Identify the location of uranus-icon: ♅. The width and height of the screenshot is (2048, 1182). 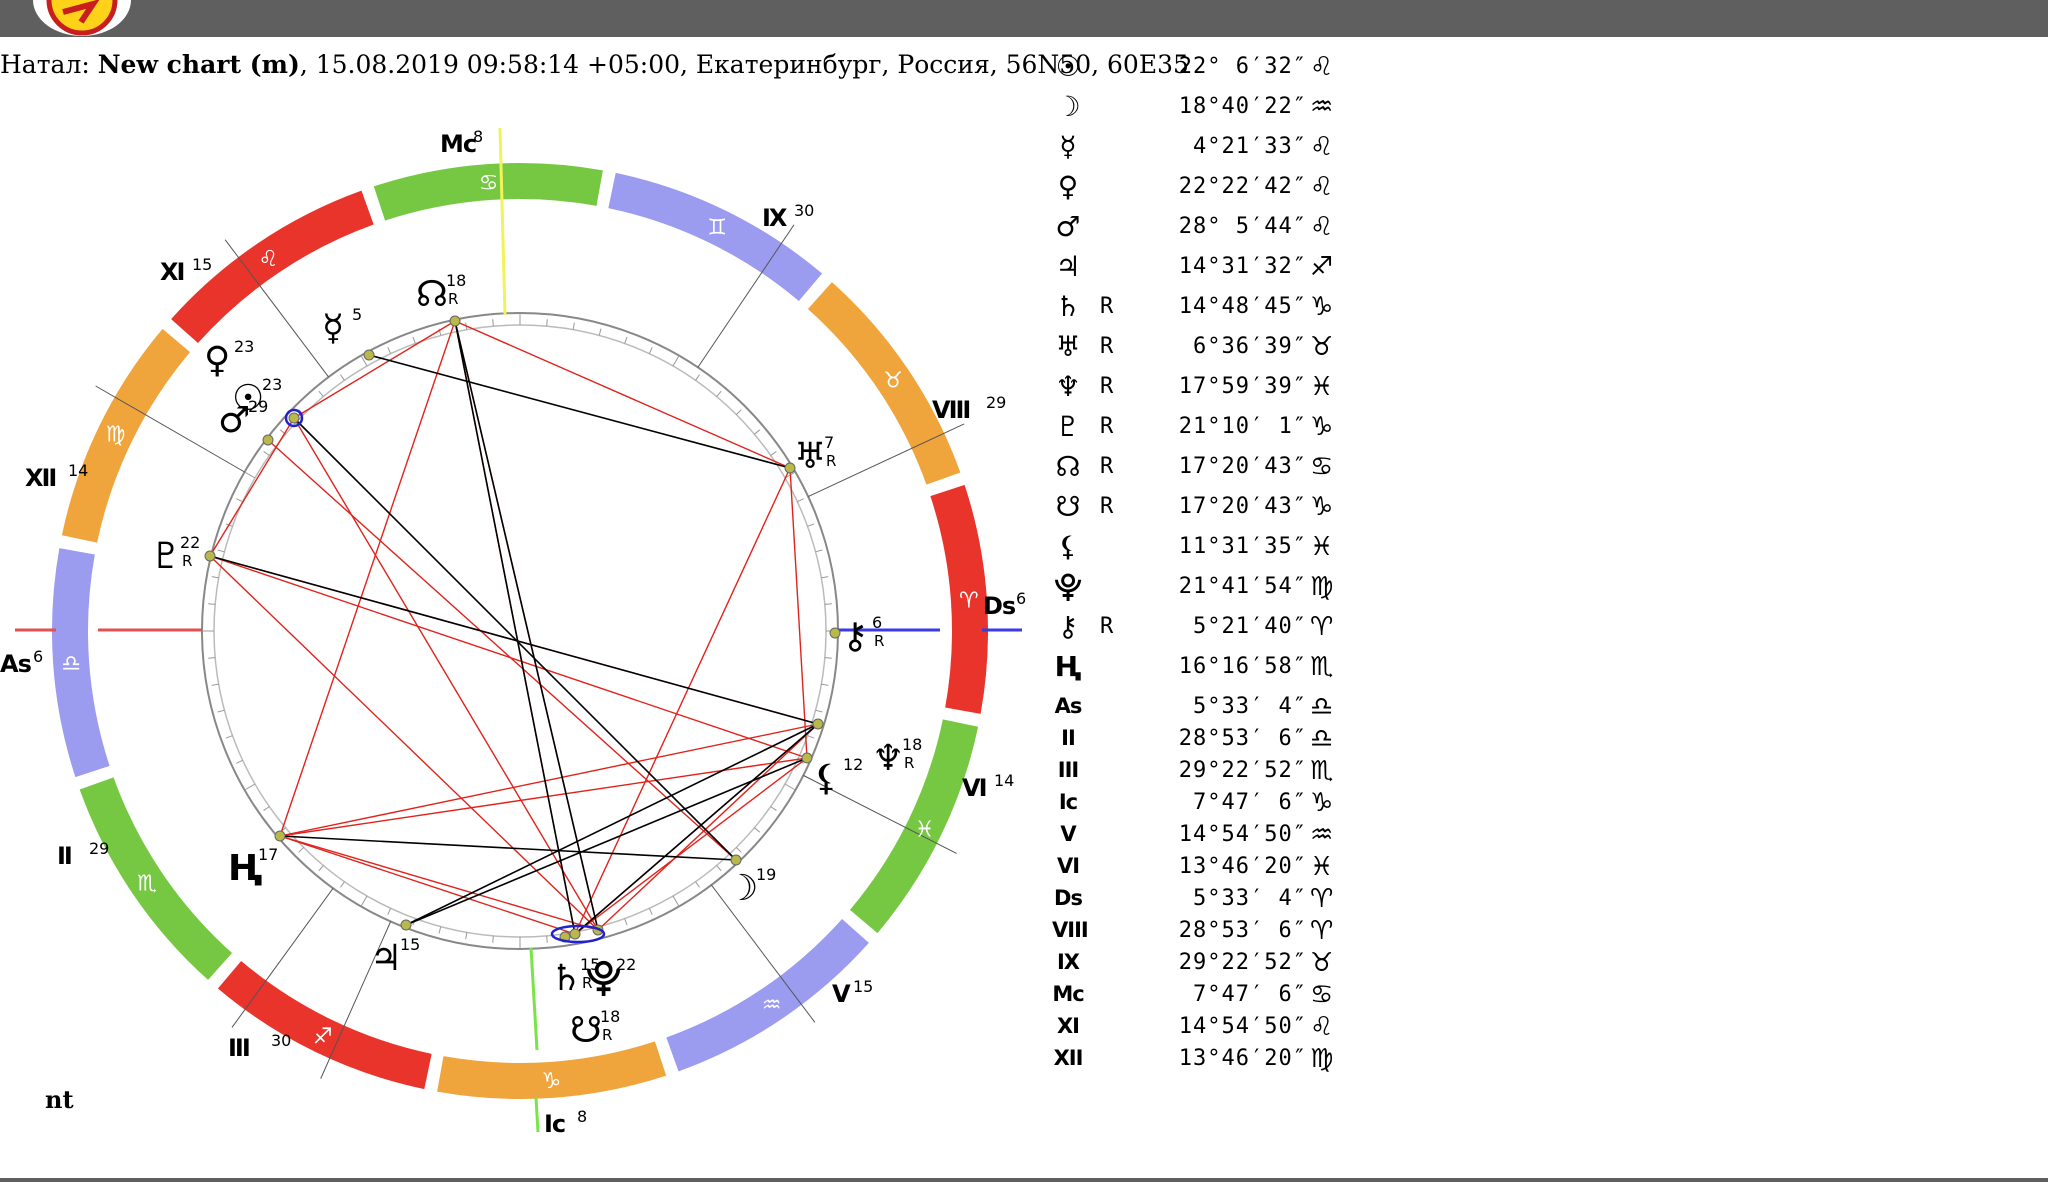
(810, 456).